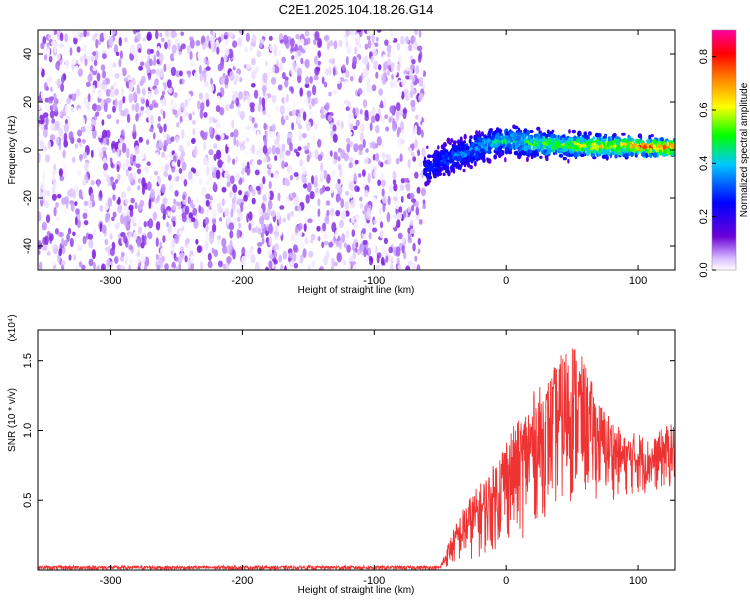  What do you see at coordinates (638, 281) in the screenshot?
I see `x-tick-label: 100` at bounding box center [638, 281].